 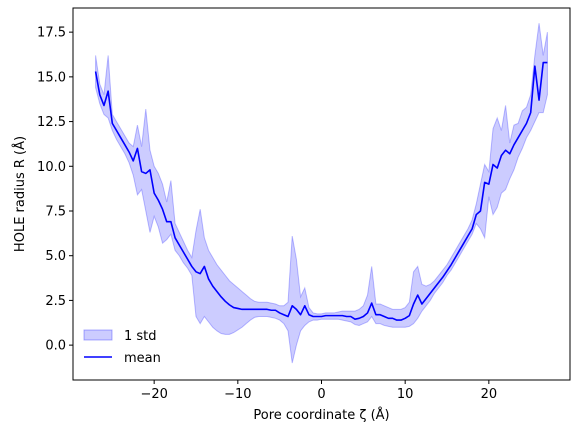 What do you see at coordinates (98, 335) in the screenshot?
I see `legend-swatch-std` at bounding box center [98, 335].